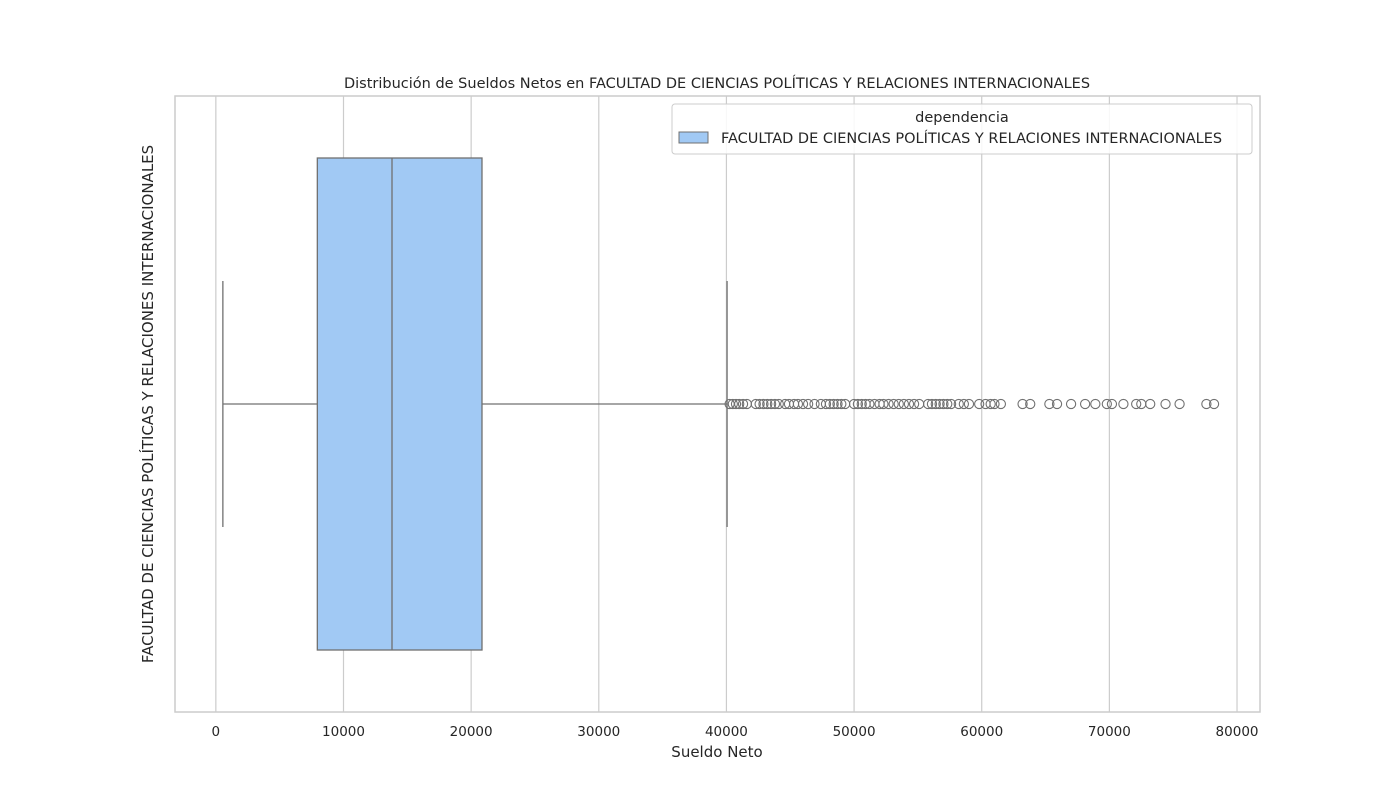  I want to click on legend-swatch, so click(693, 137).